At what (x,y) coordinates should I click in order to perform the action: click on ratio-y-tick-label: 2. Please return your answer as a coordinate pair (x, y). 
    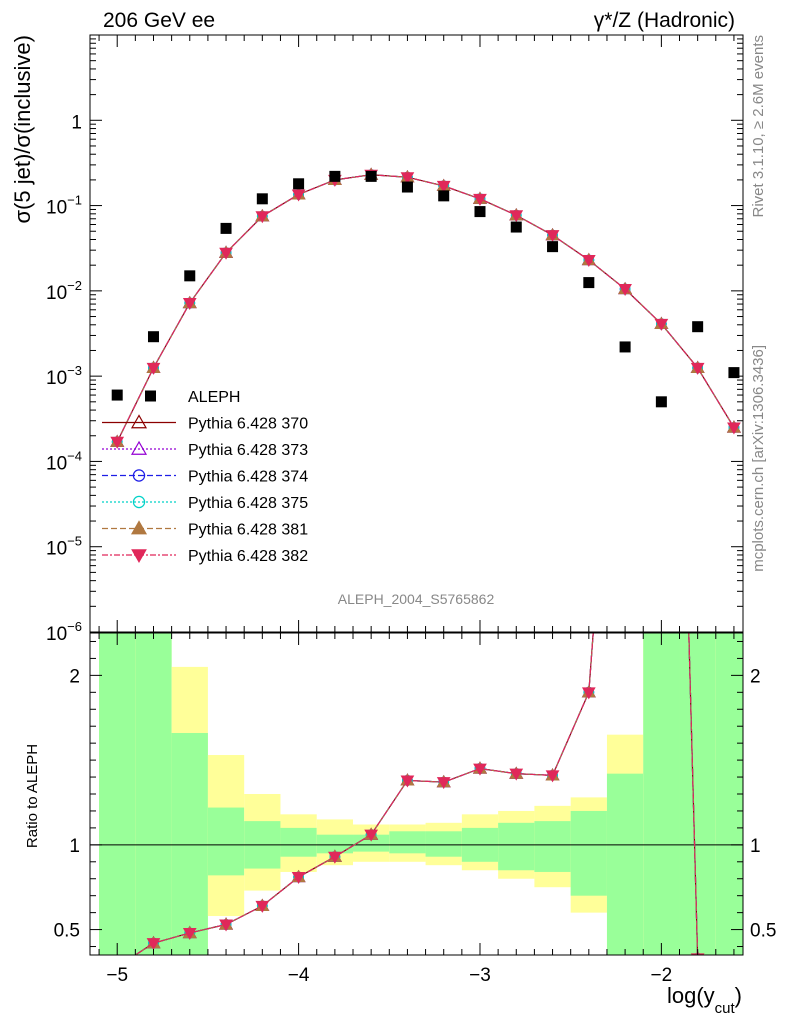
    Looking at the image, I should click on (74, 676).